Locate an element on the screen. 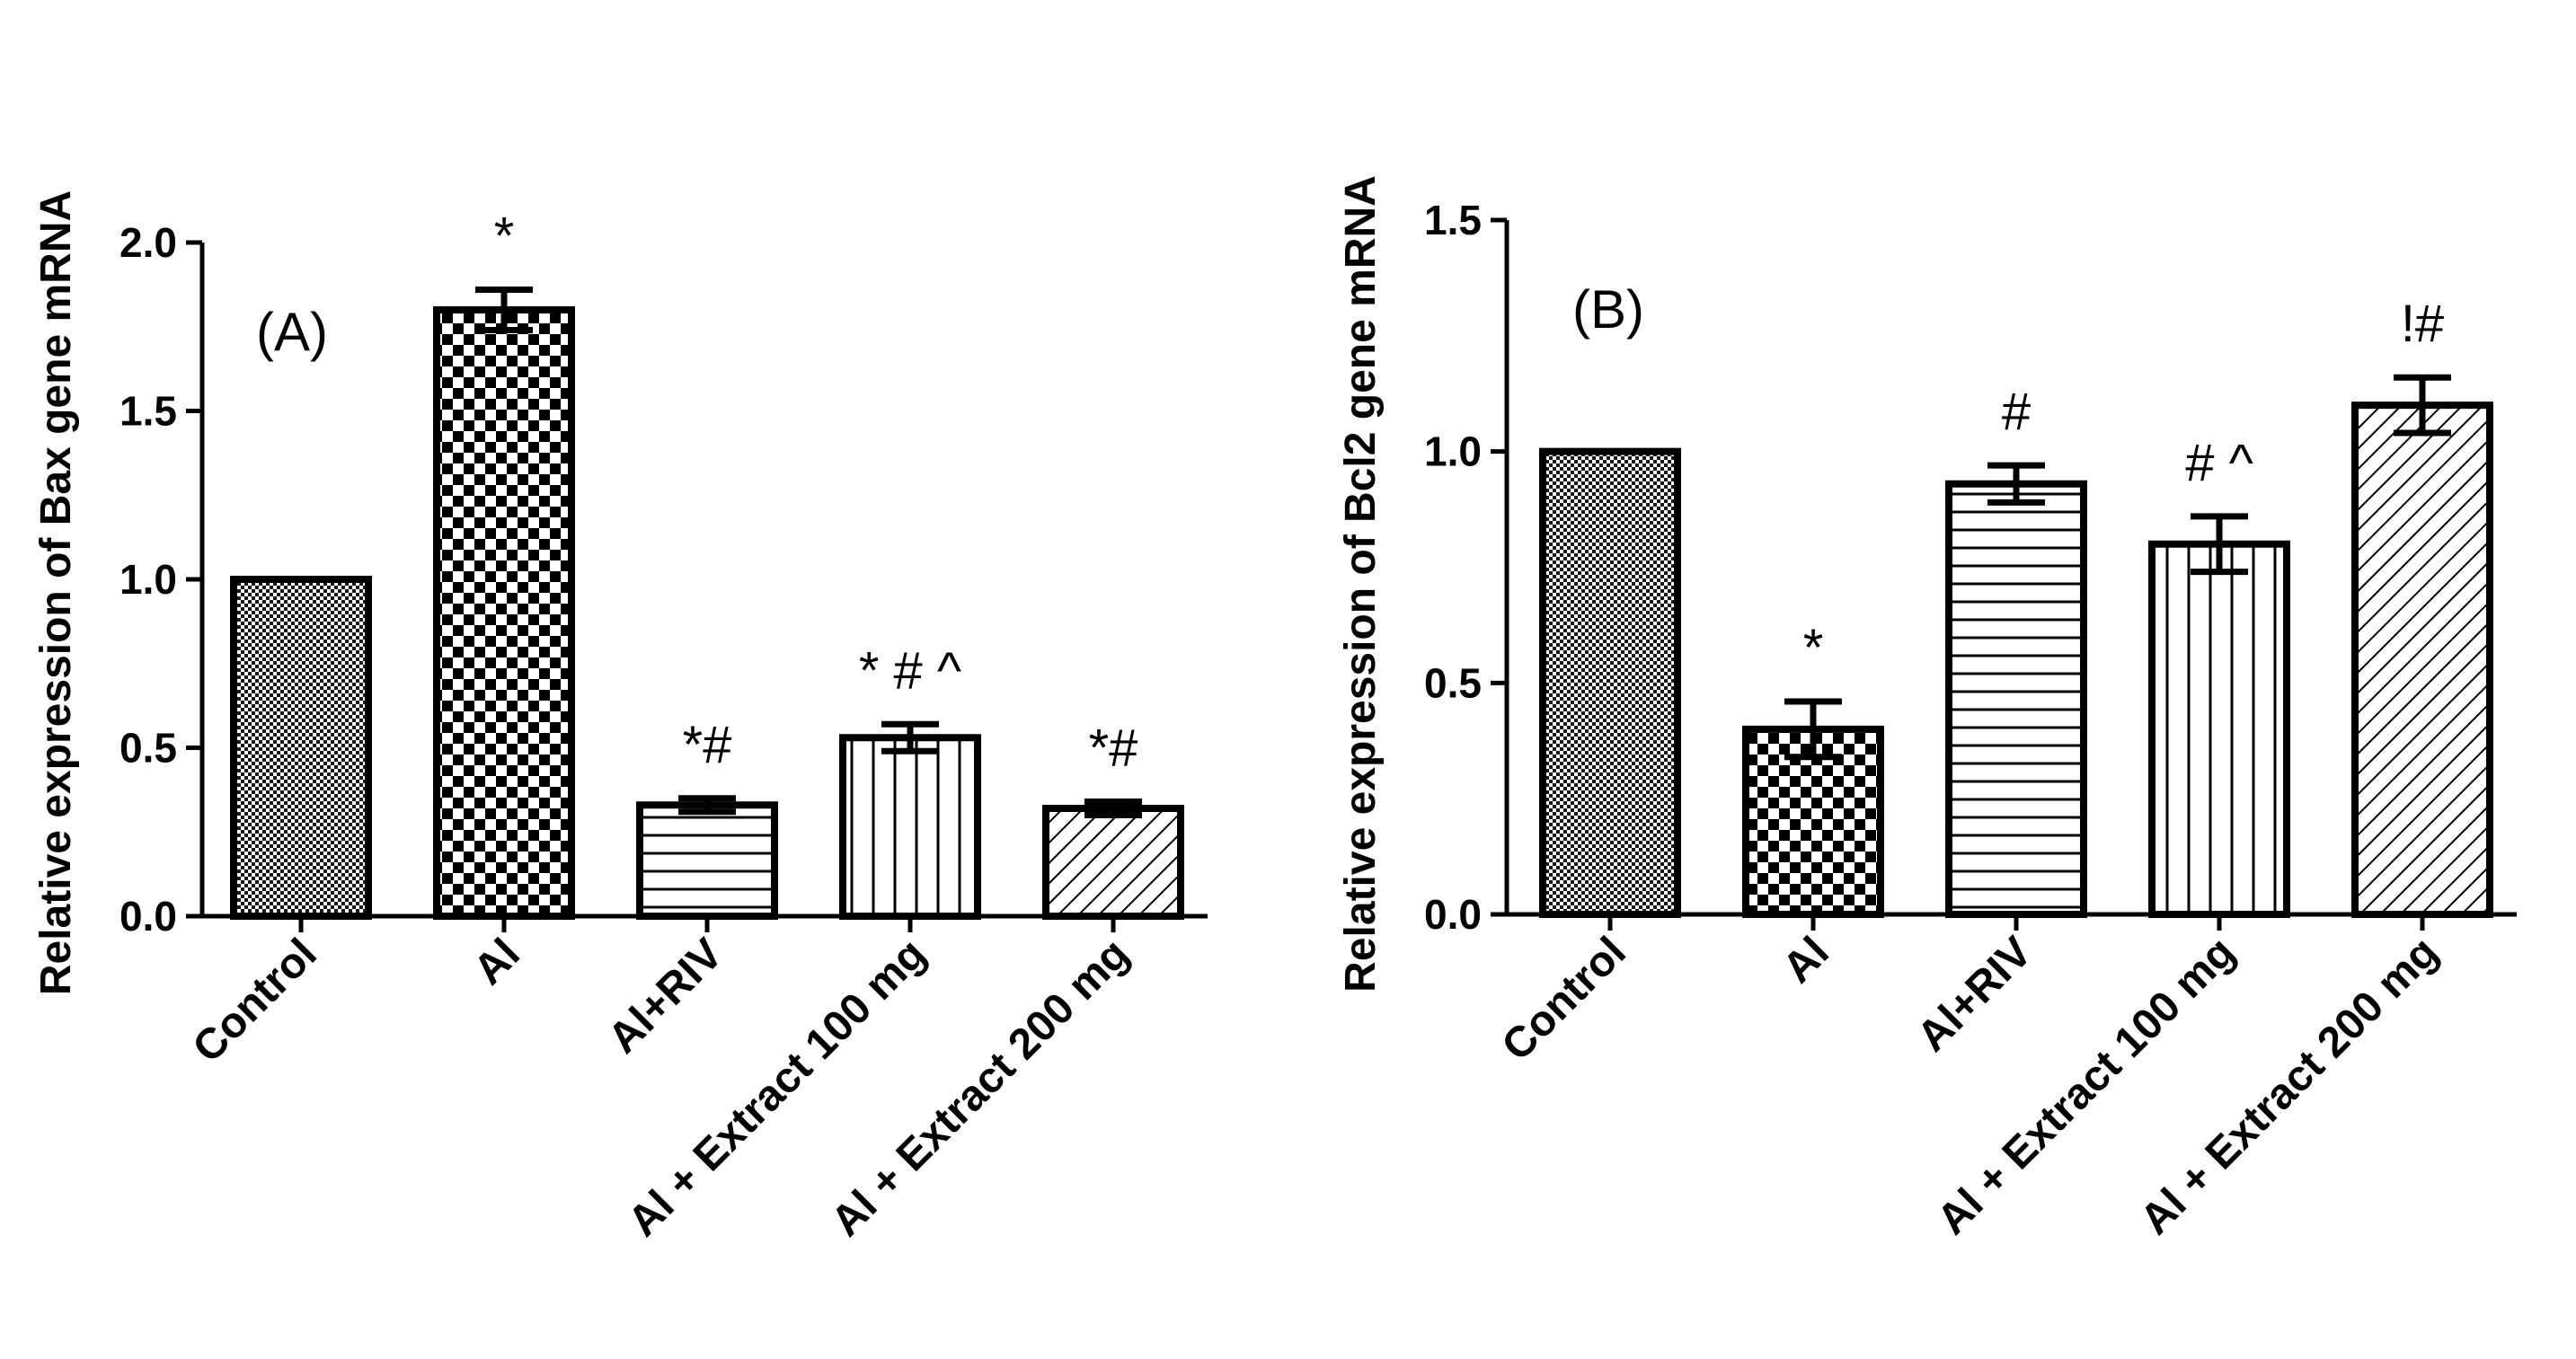  y-tick-label: 2.0 is located at coordinates (149, 243).